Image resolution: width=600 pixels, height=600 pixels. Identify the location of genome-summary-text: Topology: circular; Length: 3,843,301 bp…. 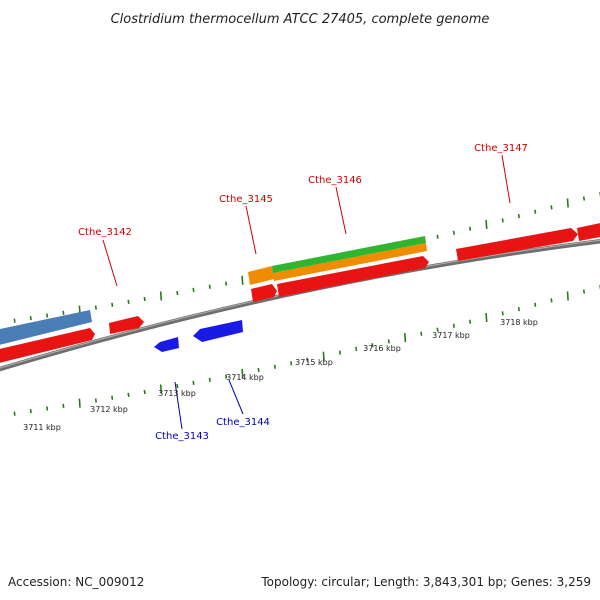
(425, 582).